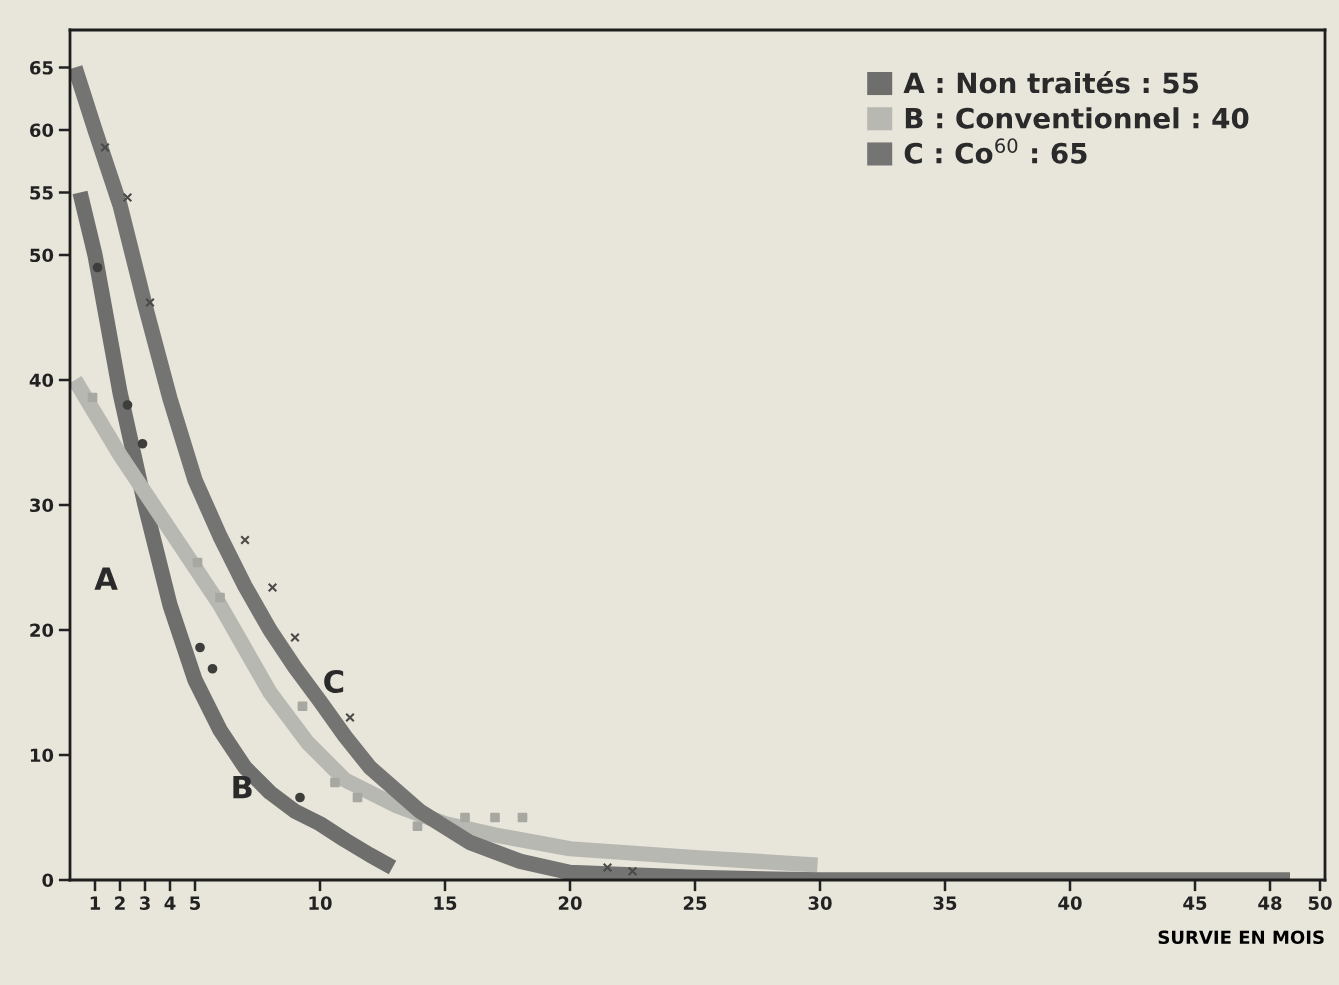 The image size is (1339, 985). What do you see at coordinates (41, 67) in the screenshot?
I see `y-tick-label: 65` at bounding box center [41, 67].